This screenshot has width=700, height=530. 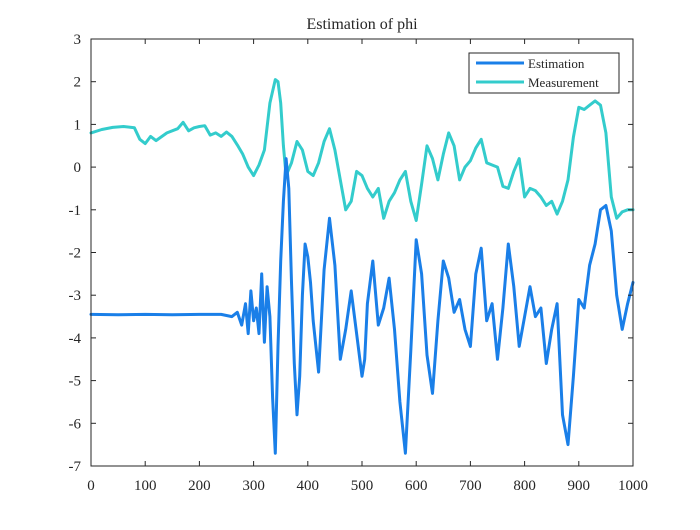 What do you see at coordinates (308, 486) in the screenshot?
I see `x-tick-label: 400` at bounding box center [308, 486].